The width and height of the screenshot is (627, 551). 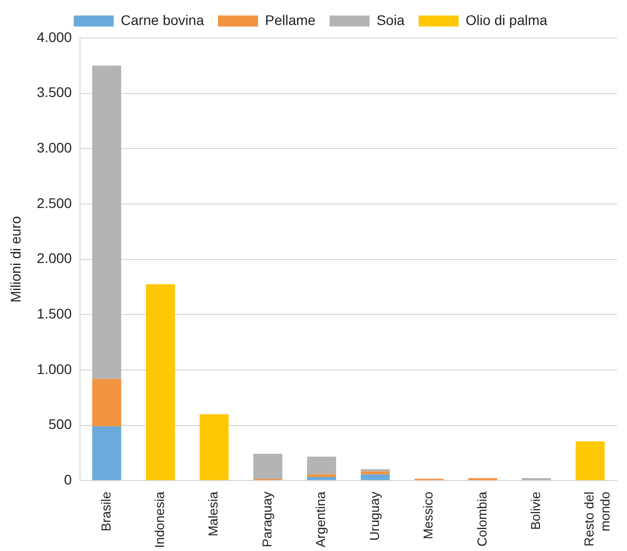 What do you see at coordinates (54, 258) in the screenshot?
I see `y-tick-label: 2.000` at bounding box center [54, 258].